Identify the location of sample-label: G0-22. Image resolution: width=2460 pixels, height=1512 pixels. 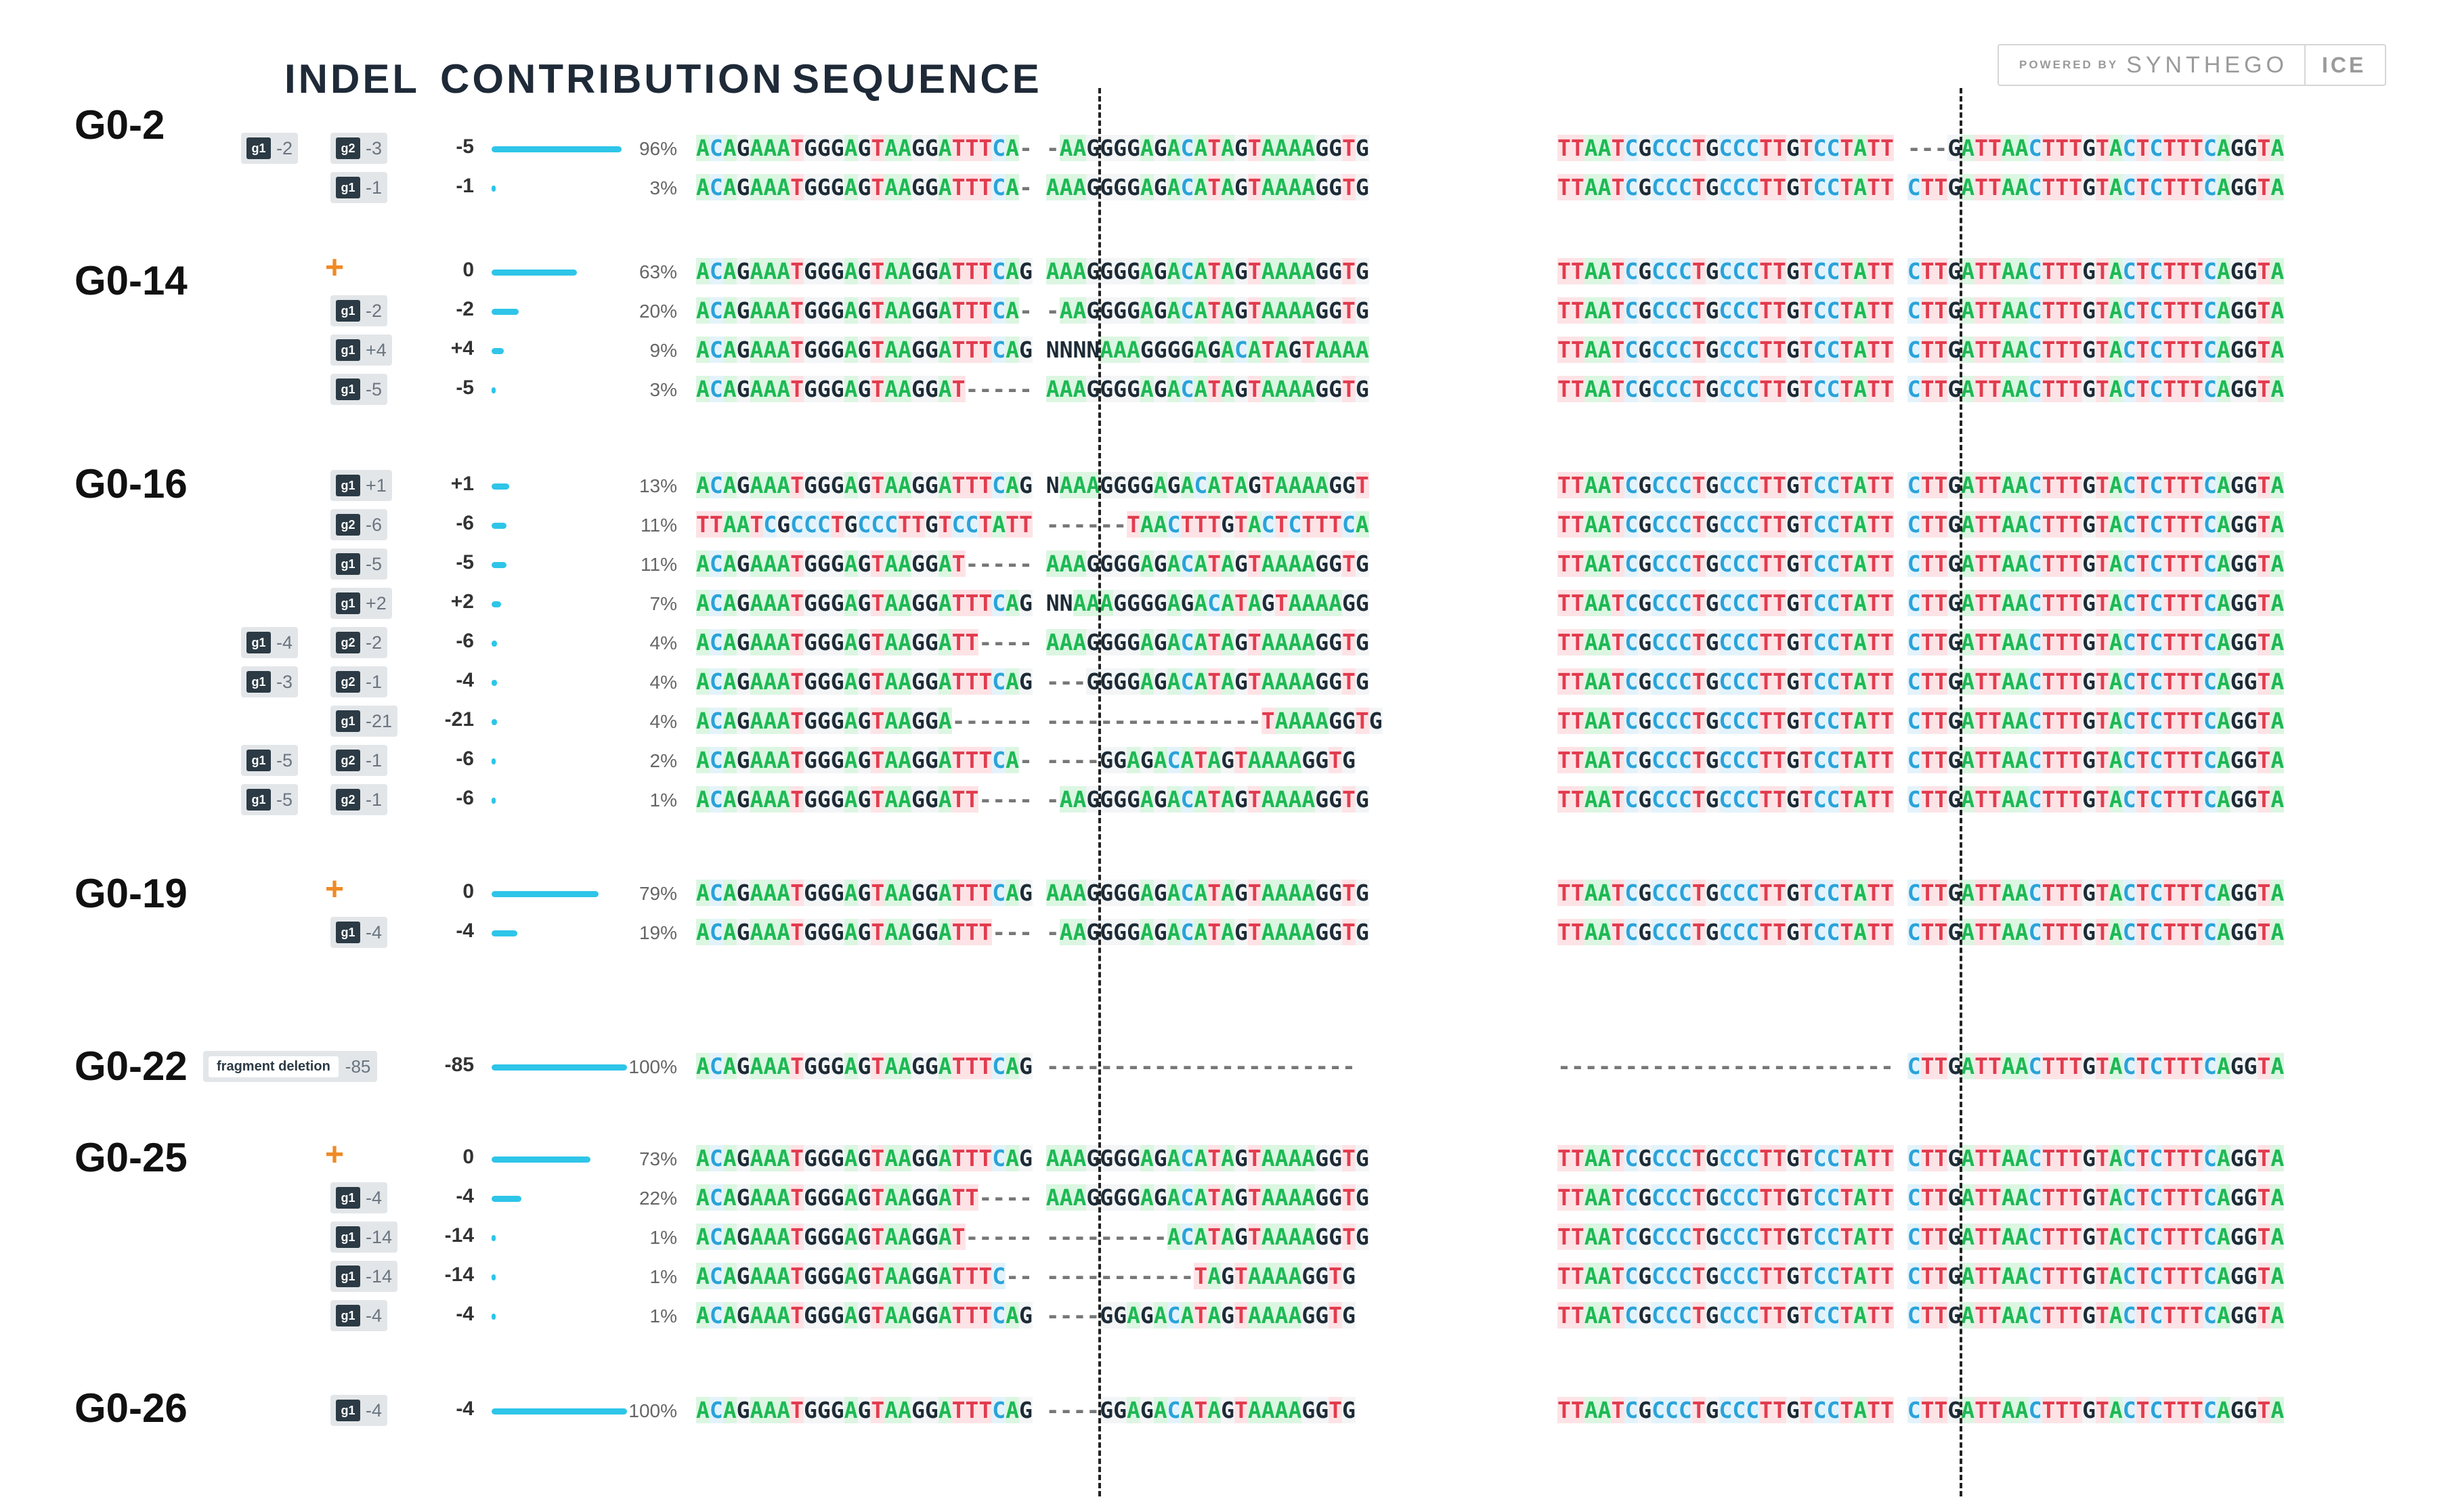
(131, 1066).